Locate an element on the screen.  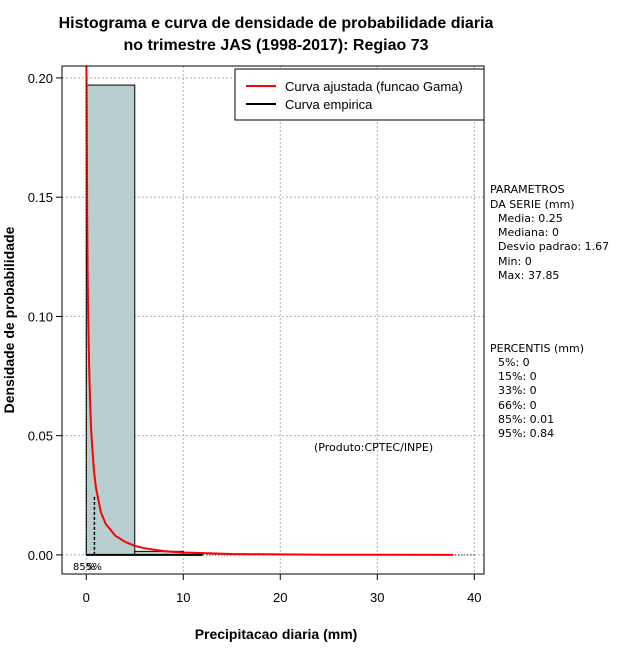
y-tick-label-1: 0.05 is located at coordinates (40, 436).